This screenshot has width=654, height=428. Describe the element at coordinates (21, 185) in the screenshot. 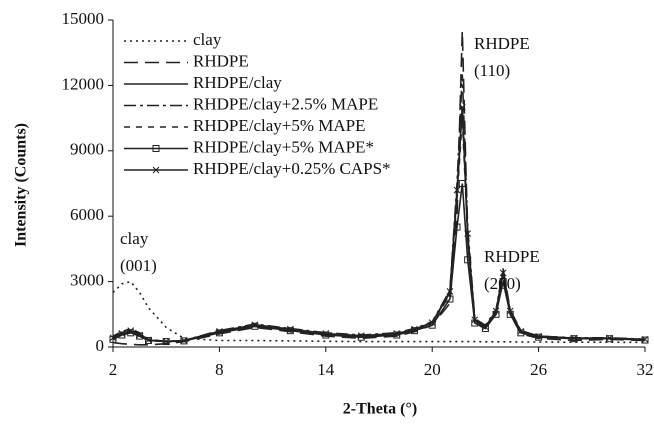

I see `y-axis-label: Intensity (Counts)` at that location.